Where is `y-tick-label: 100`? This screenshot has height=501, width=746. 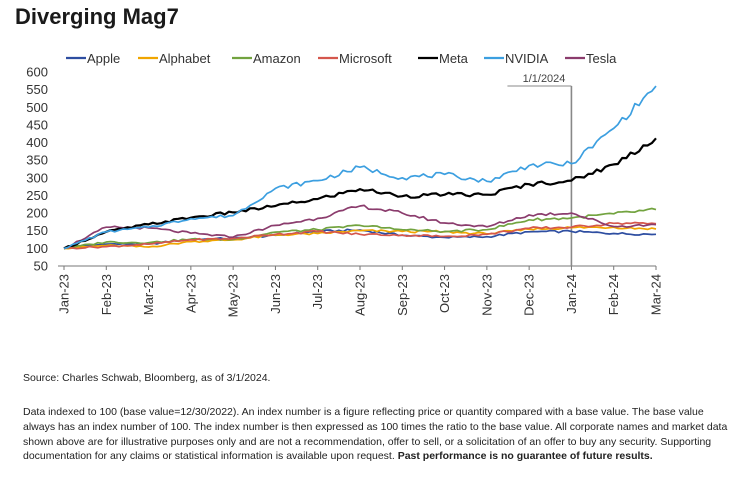
y-tick-label: 100 is located at coordinates (37, 248).